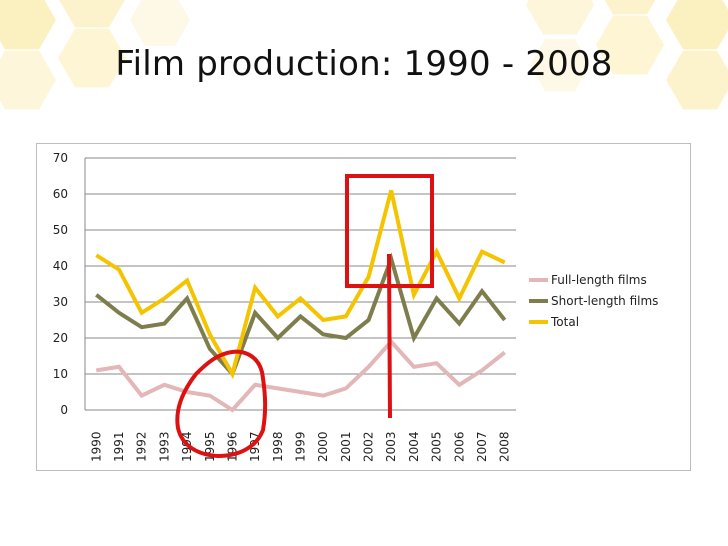 Image resolution: width=728 pixels, height=546 pixels. I want to click on highlight-circle, so click(221, 403).